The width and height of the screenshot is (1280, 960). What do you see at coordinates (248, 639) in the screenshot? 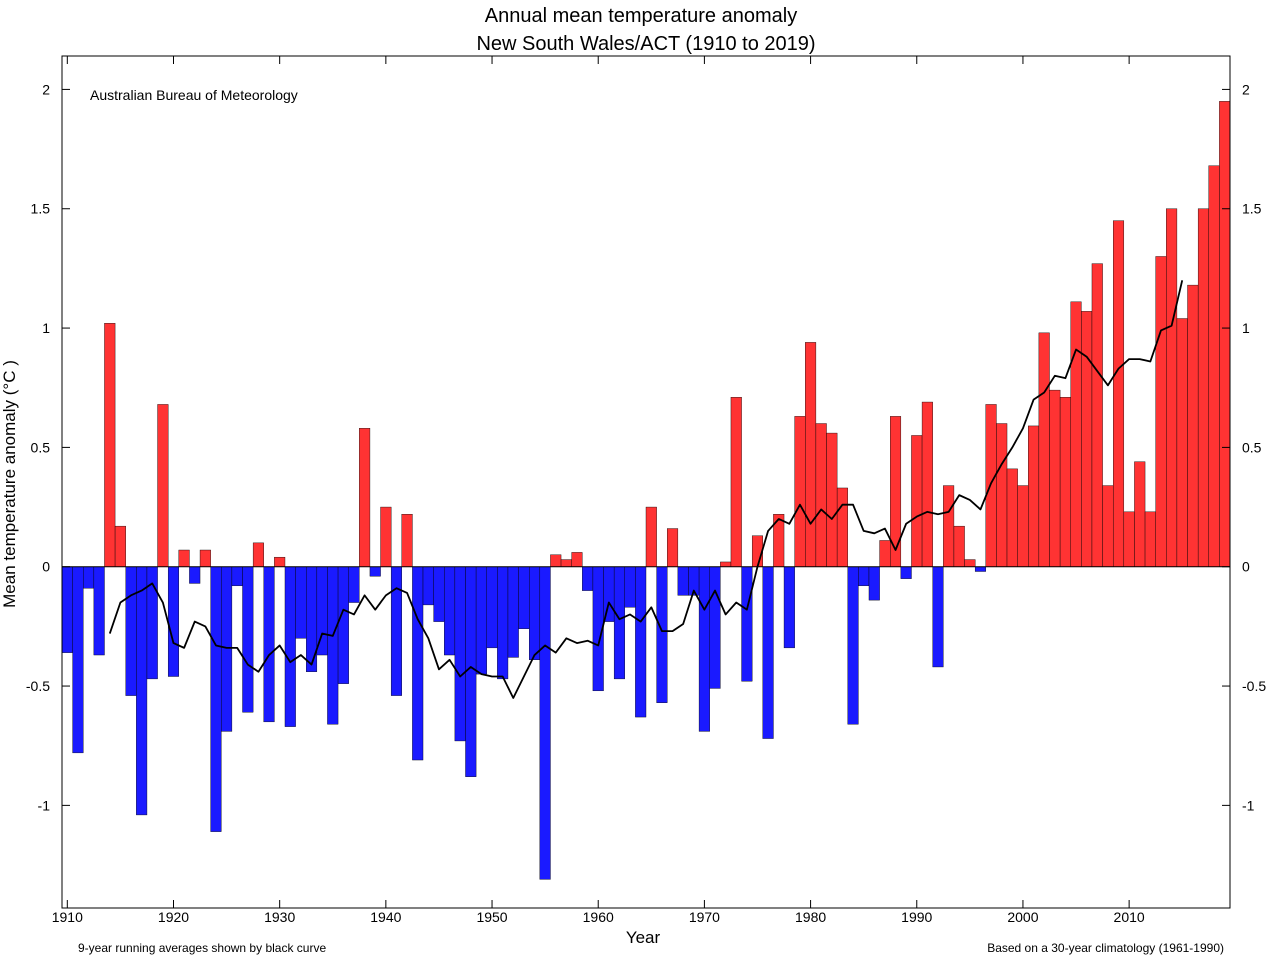
I see `bar-1927` at bounding box center [248, 639].